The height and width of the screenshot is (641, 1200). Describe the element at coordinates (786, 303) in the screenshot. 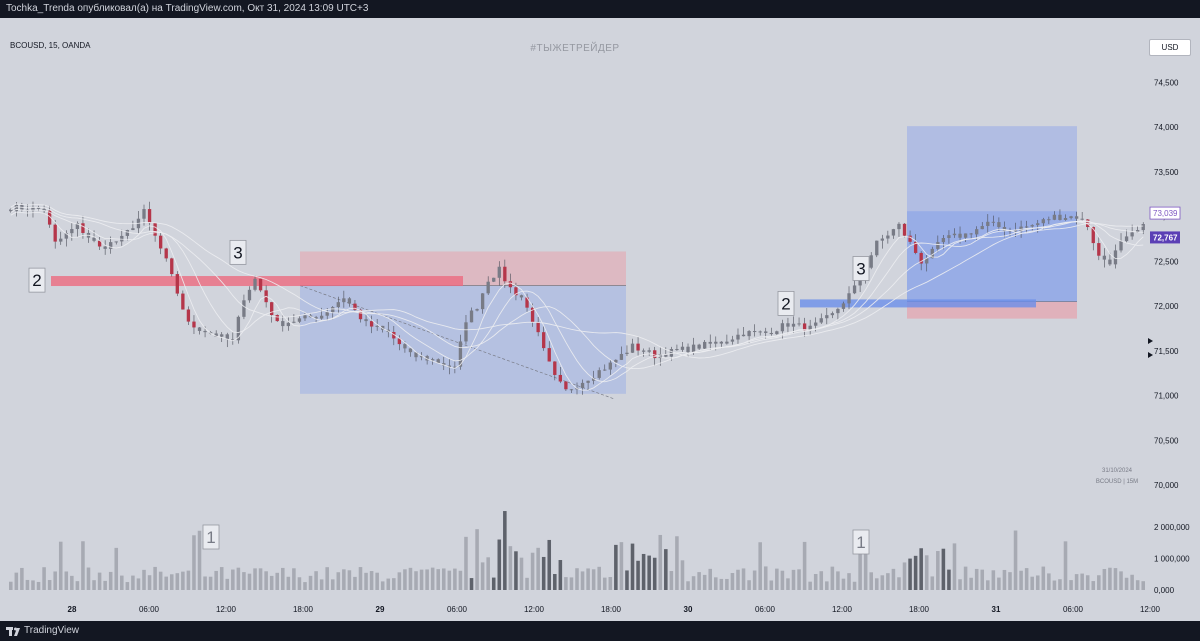

I see `annotation-box` at that location.